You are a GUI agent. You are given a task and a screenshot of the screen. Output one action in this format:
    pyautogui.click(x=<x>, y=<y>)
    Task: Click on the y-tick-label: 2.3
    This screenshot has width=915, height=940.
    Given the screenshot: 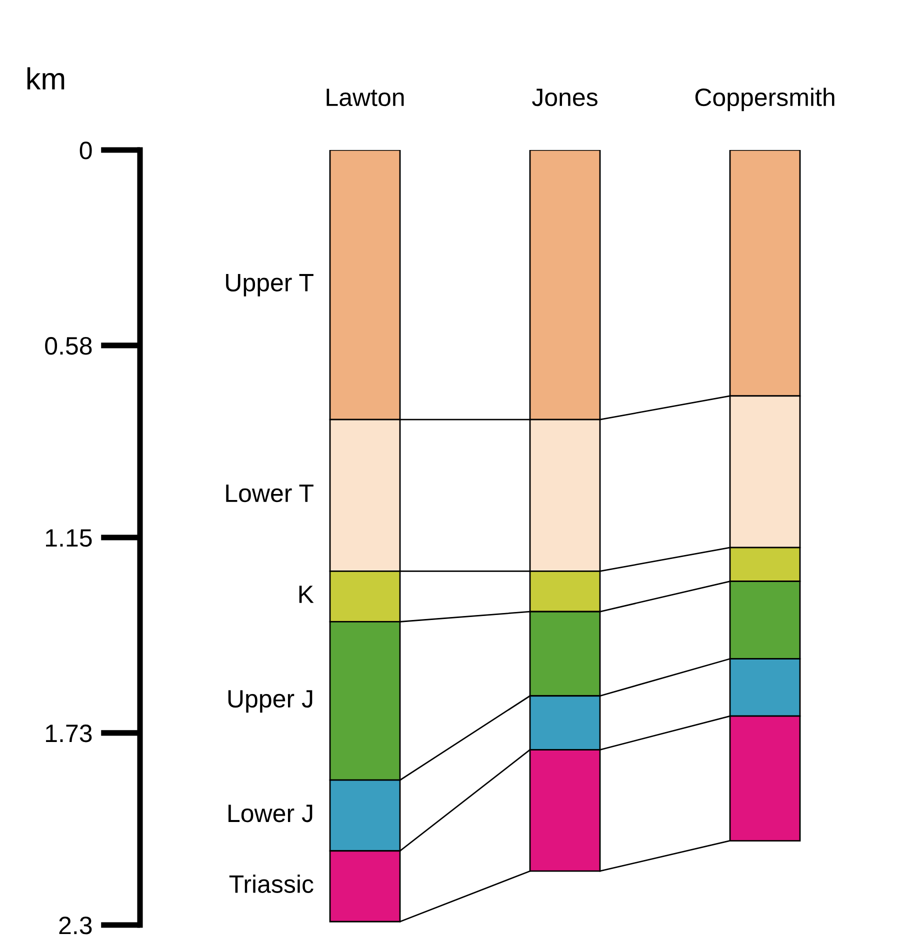 What is the action you would take?
    pyautogui.click(x=75, y=925)
    